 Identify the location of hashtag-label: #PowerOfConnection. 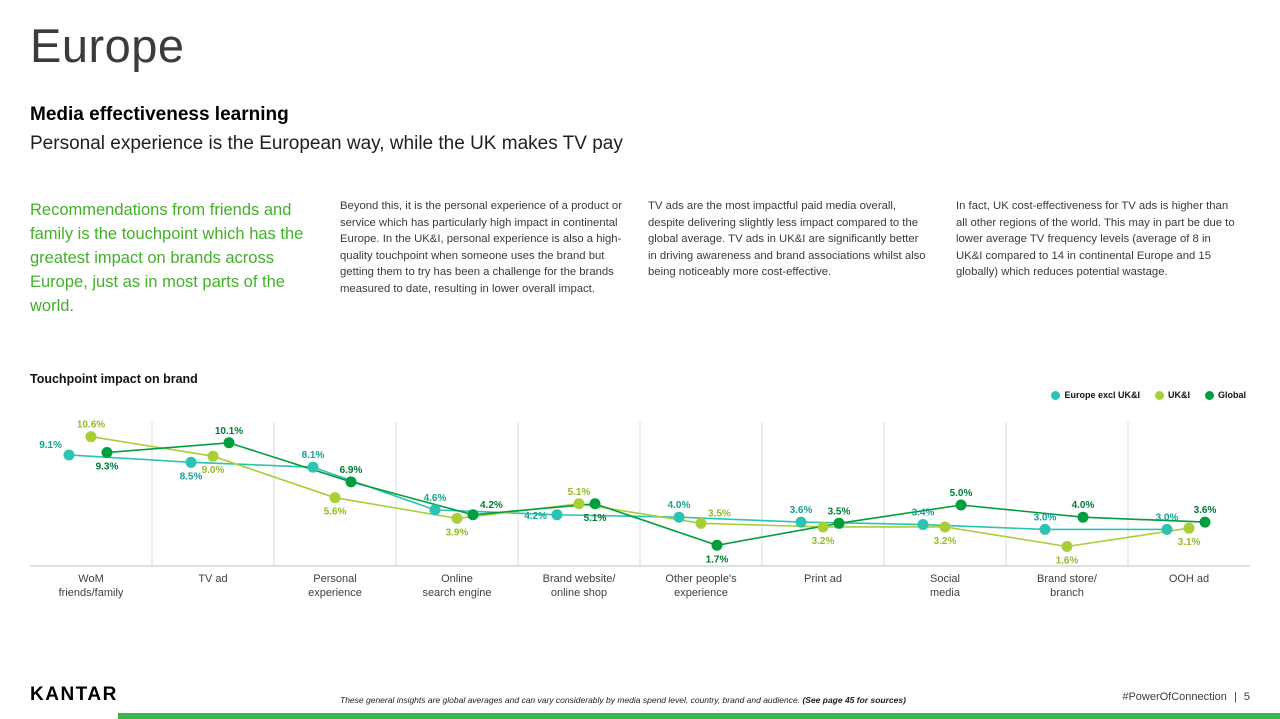
(1174, 697).